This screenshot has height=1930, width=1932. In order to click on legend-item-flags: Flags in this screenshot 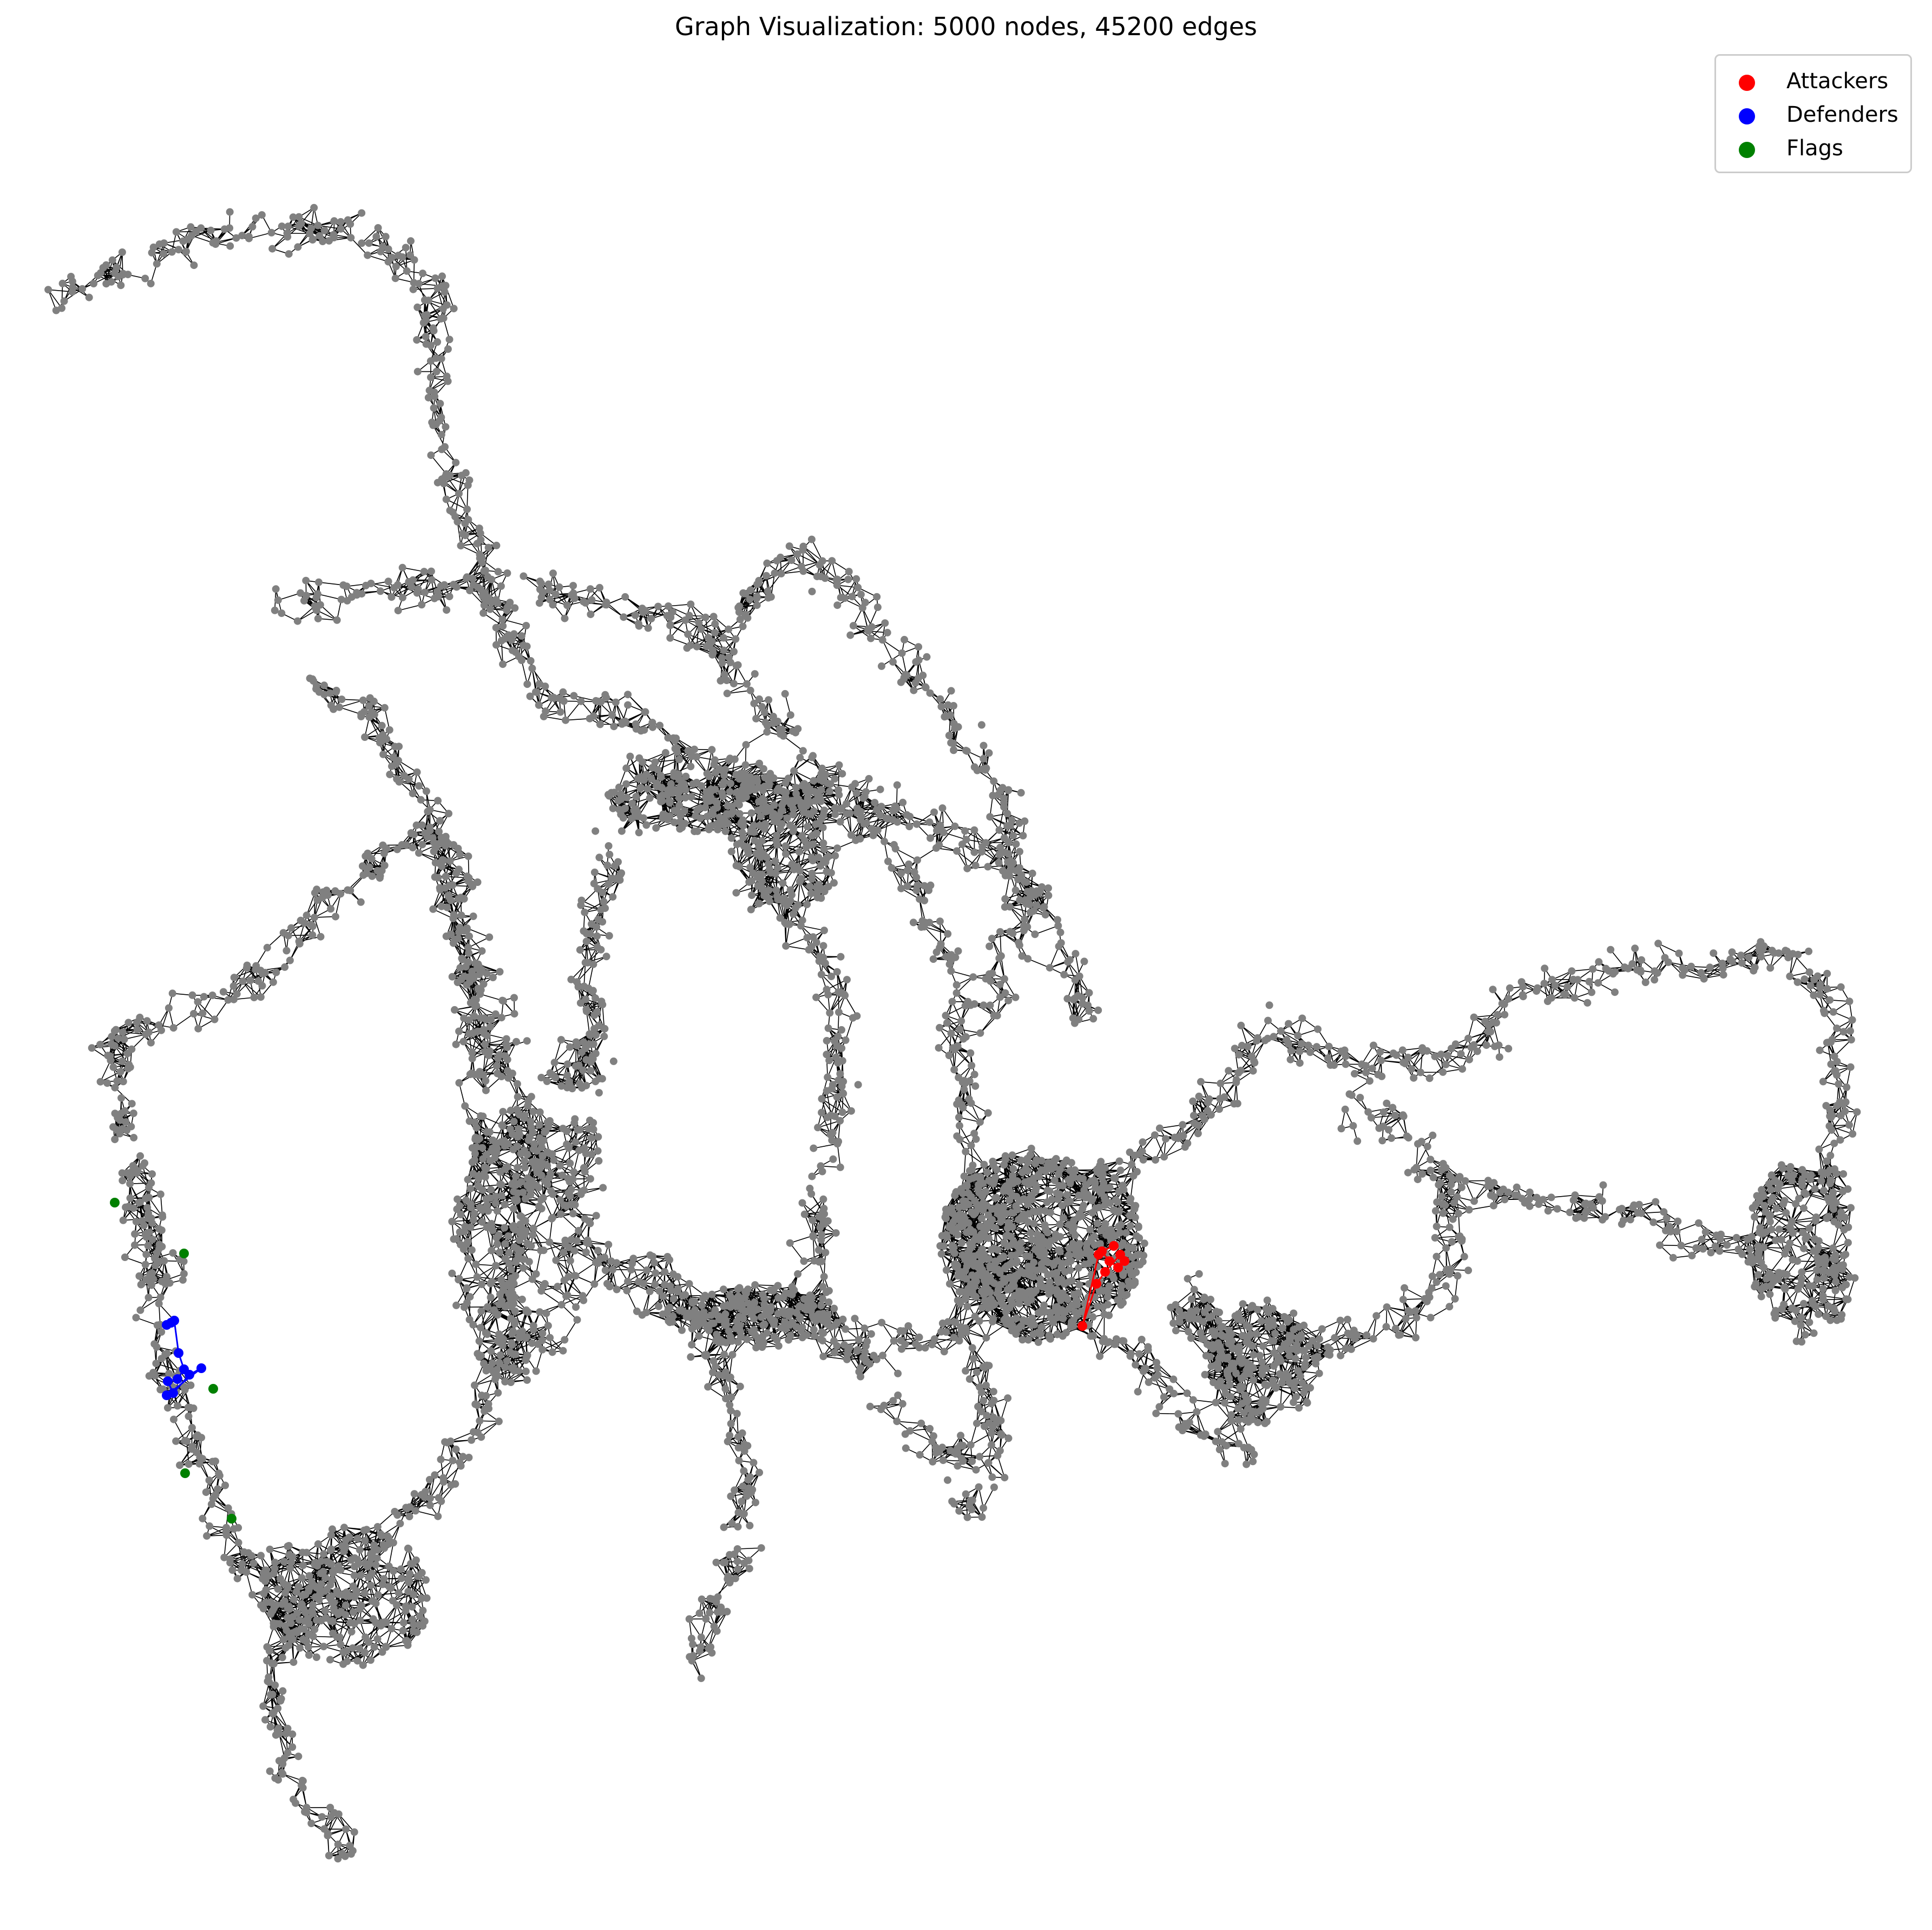, I will do `click(1813, 150)`.